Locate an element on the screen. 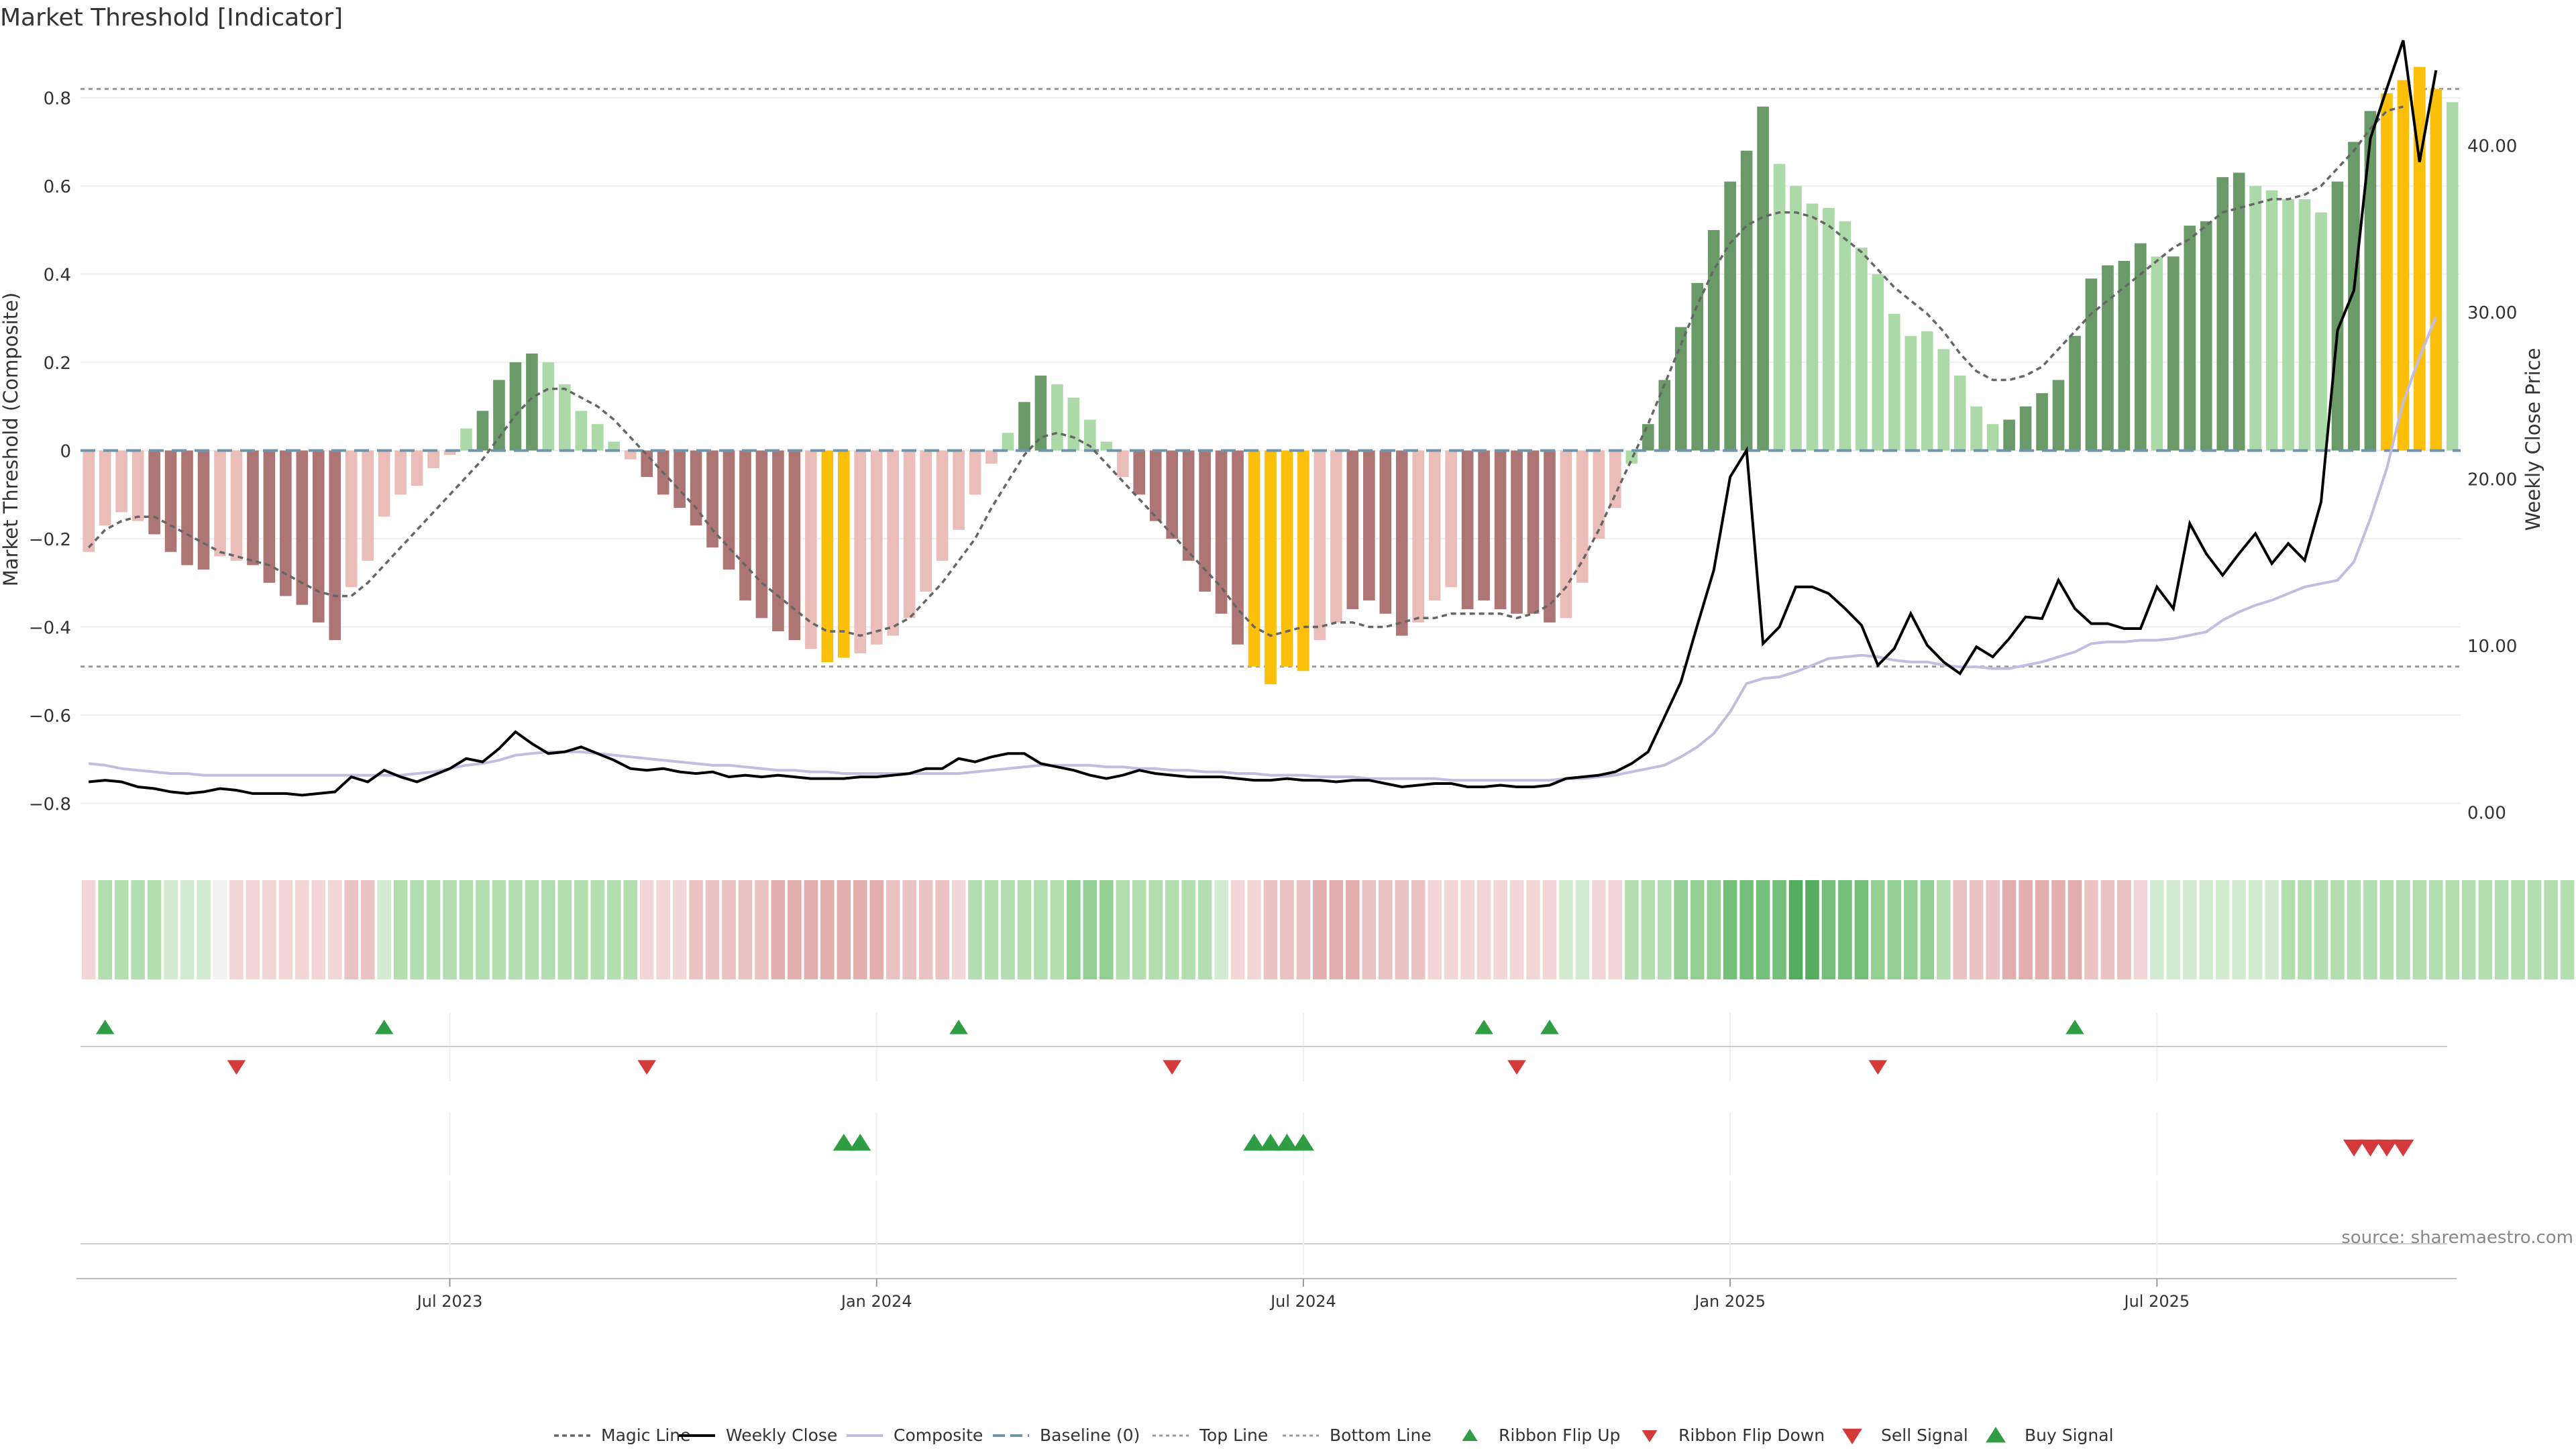 This screenshot has height=1449, width=2576. y-right-tick-label: 20.00 is located at coordinates (2492, 480).